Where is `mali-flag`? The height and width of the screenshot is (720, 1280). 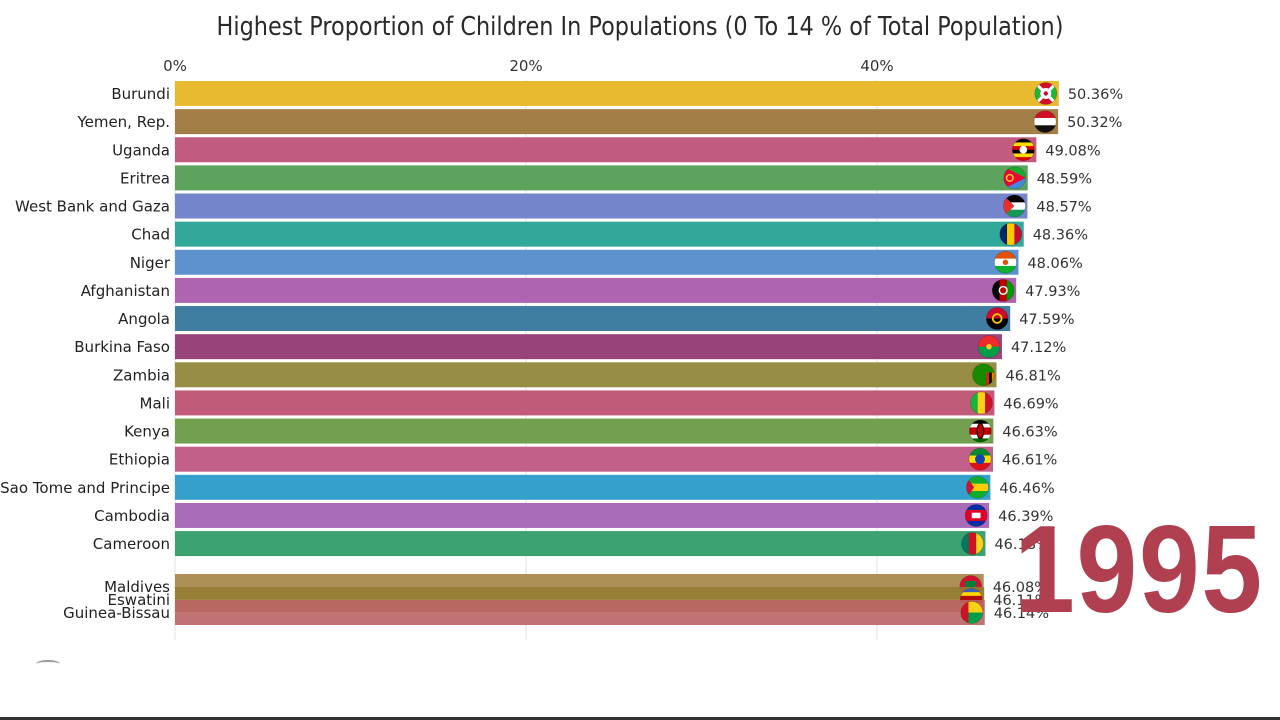
mali-flag is located at coordinates (981, 403).